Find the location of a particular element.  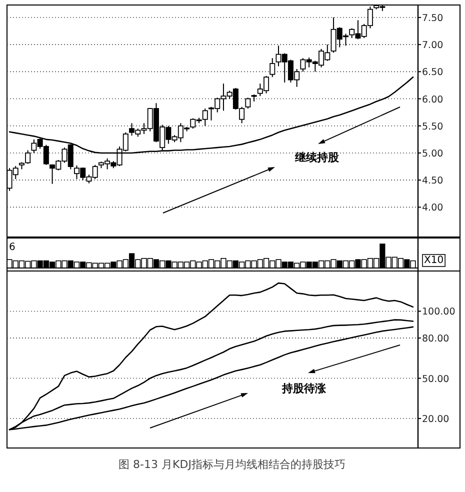

y-tick-label: 7.00 is located at coordinates (433, 46).